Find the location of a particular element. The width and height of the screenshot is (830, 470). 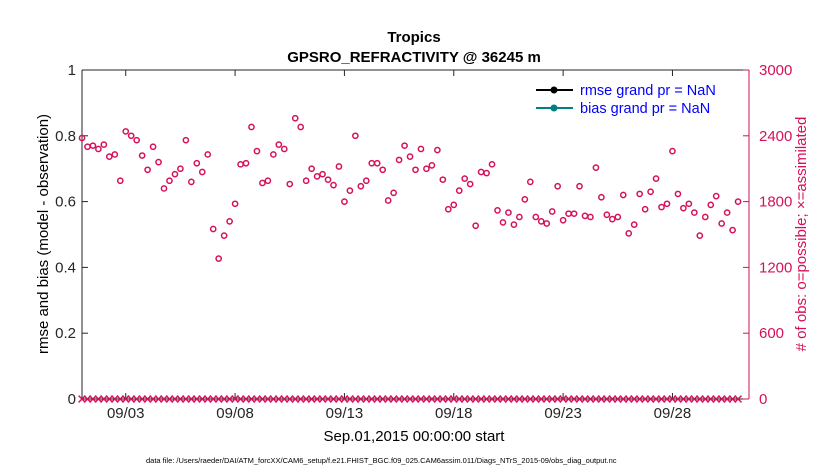

legend-marker-rmse is located at coordinates (554, 90).